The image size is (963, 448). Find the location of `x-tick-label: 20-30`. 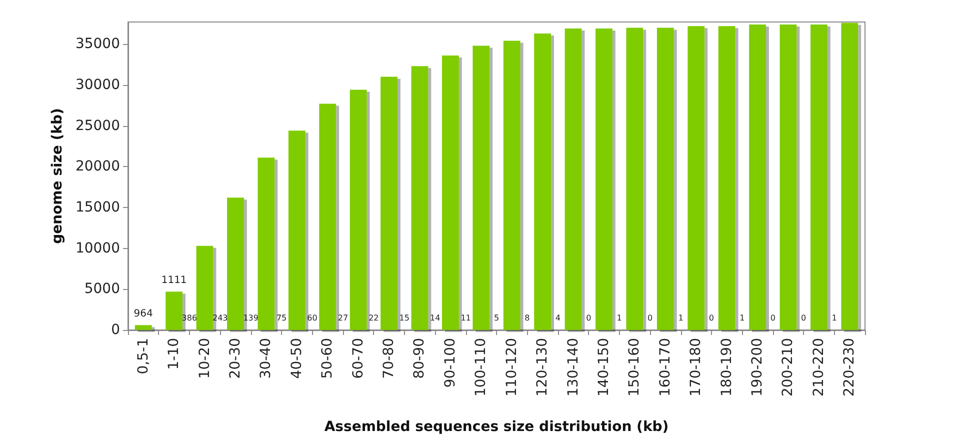

x-tick-label: 20-30 is located at coordinates (235, 358).